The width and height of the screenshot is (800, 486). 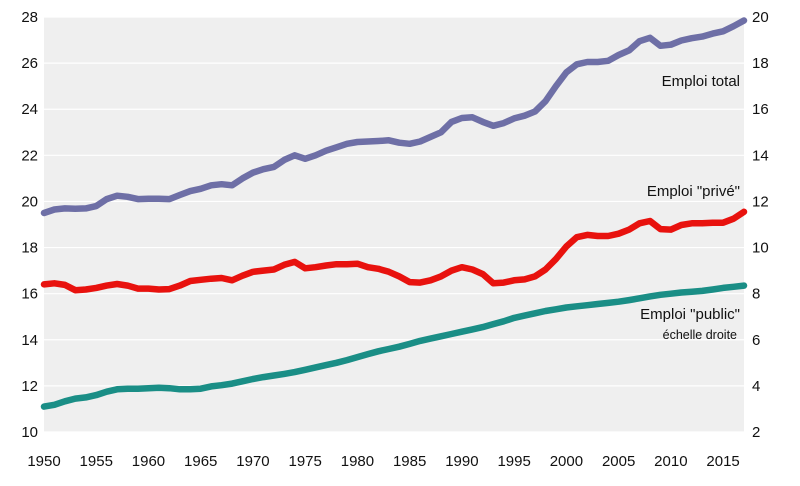 What do you see at coordinates (760, 109) in the screenshot?
I see `right-tick-label: 16` at bounding box center [760, 109].